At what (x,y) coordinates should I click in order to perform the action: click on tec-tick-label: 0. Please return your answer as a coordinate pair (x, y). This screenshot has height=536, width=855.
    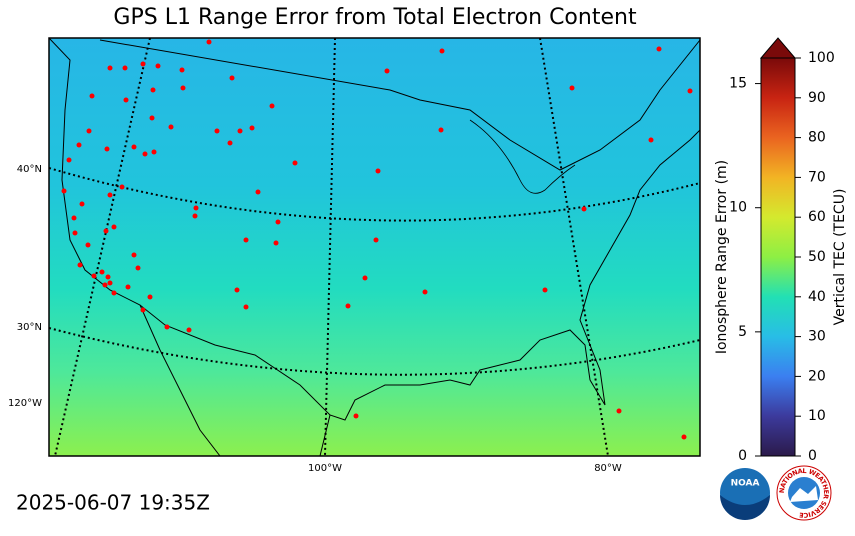
    Looking at the image, I should click on (812, 456).